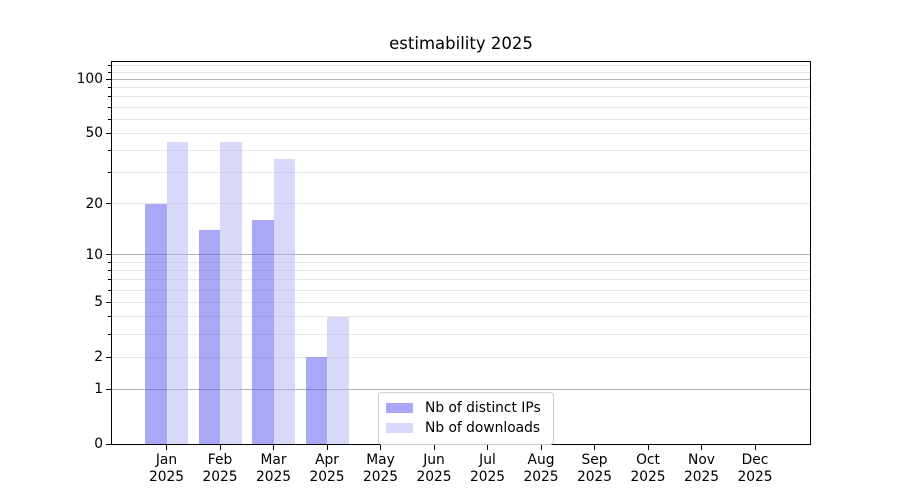 The height and width of the screenshot is (500, 900). What do you see at coordinates (755, 447) in the screenshot?
I see `x-tick-dec` at bounding box center [755, 447].